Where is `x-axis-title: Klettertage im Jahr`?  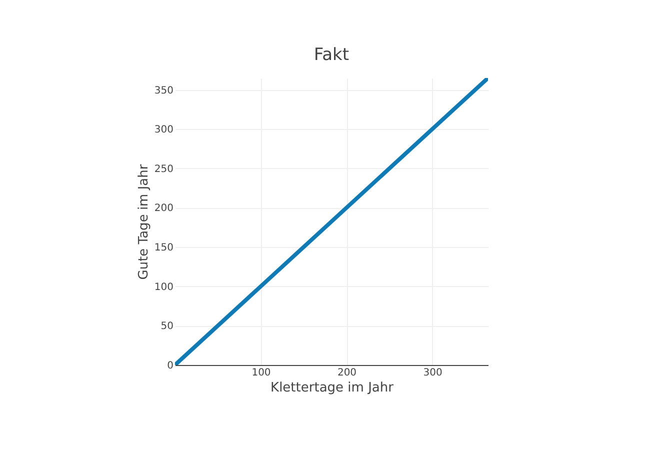 x-axis-title: Klettertage im Jahr is located at coordinates (332, 388).